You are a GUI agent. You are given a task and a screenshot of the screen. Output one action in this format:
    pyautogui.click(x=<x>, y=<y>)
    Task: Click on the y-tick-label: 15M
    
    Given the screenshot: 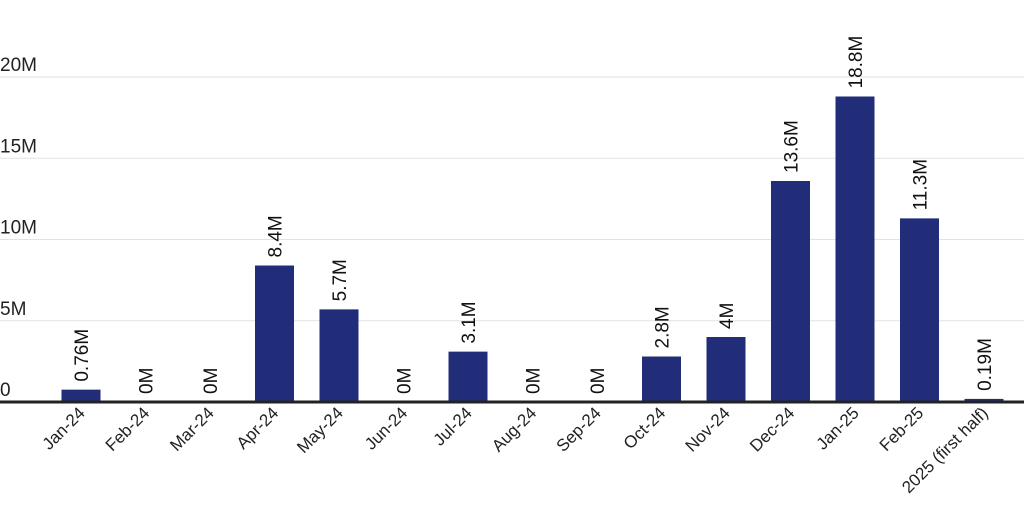 What is the action you would take?
    pyautogui.click(x=18, y=146)
    